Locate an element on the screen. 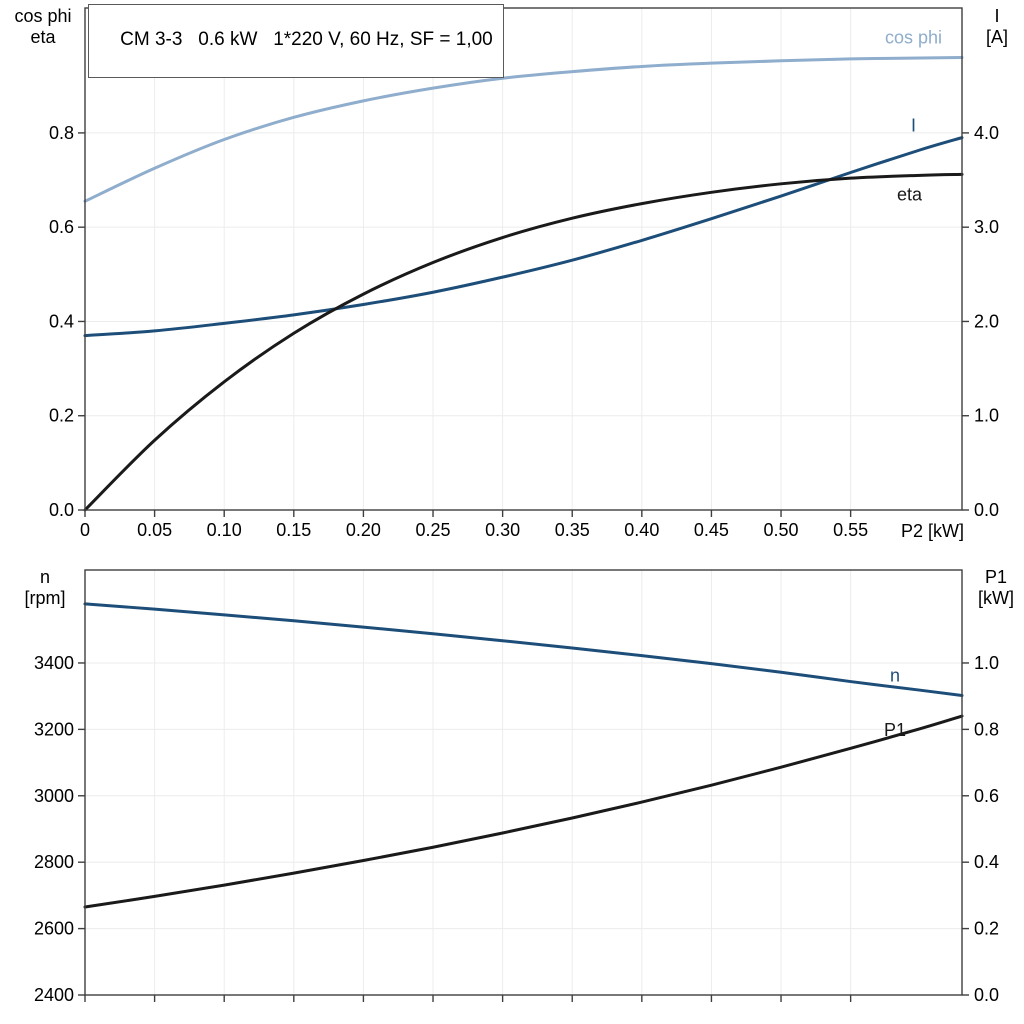  x-tick-label: 0.50 is located at coordinates (781, 530).